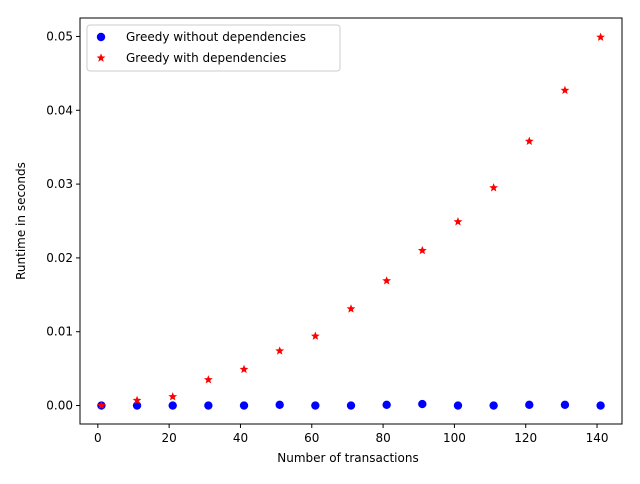 This screenshot has width=640, height=484. What do you see at coordinates (59, 406) in the screenshot?
I see `y-tick-label: 0.00` at bounding box center [59, 406].